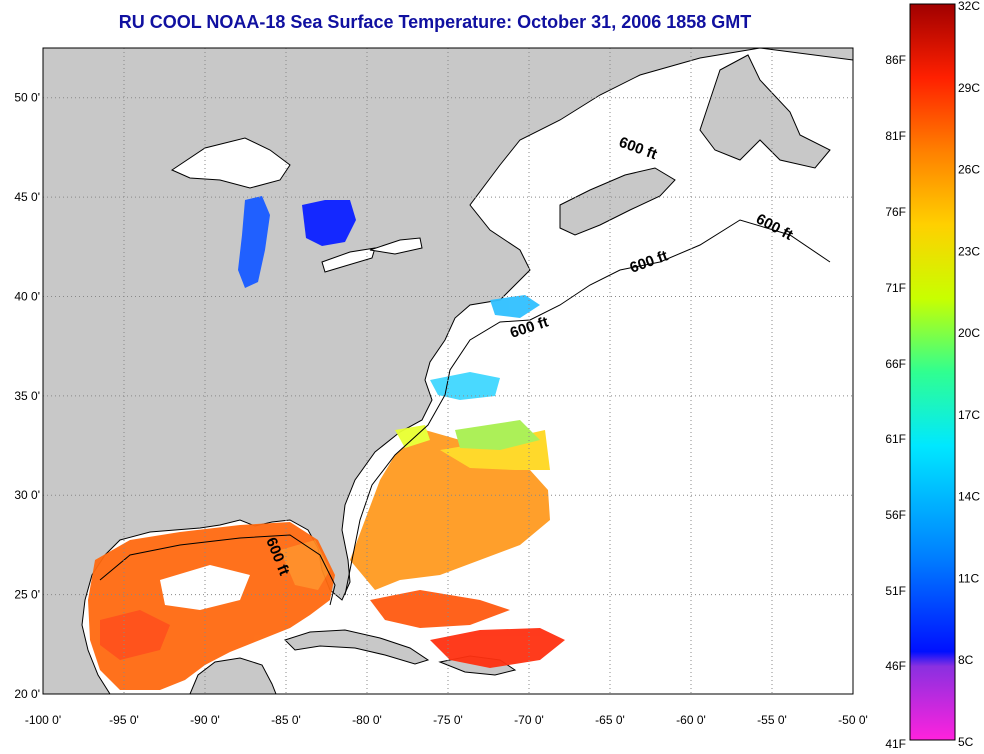 The width and height of the screenshot is (984, 754). I want to click on colorbar-fahrenheit-label: 86F, so click(895, 60).